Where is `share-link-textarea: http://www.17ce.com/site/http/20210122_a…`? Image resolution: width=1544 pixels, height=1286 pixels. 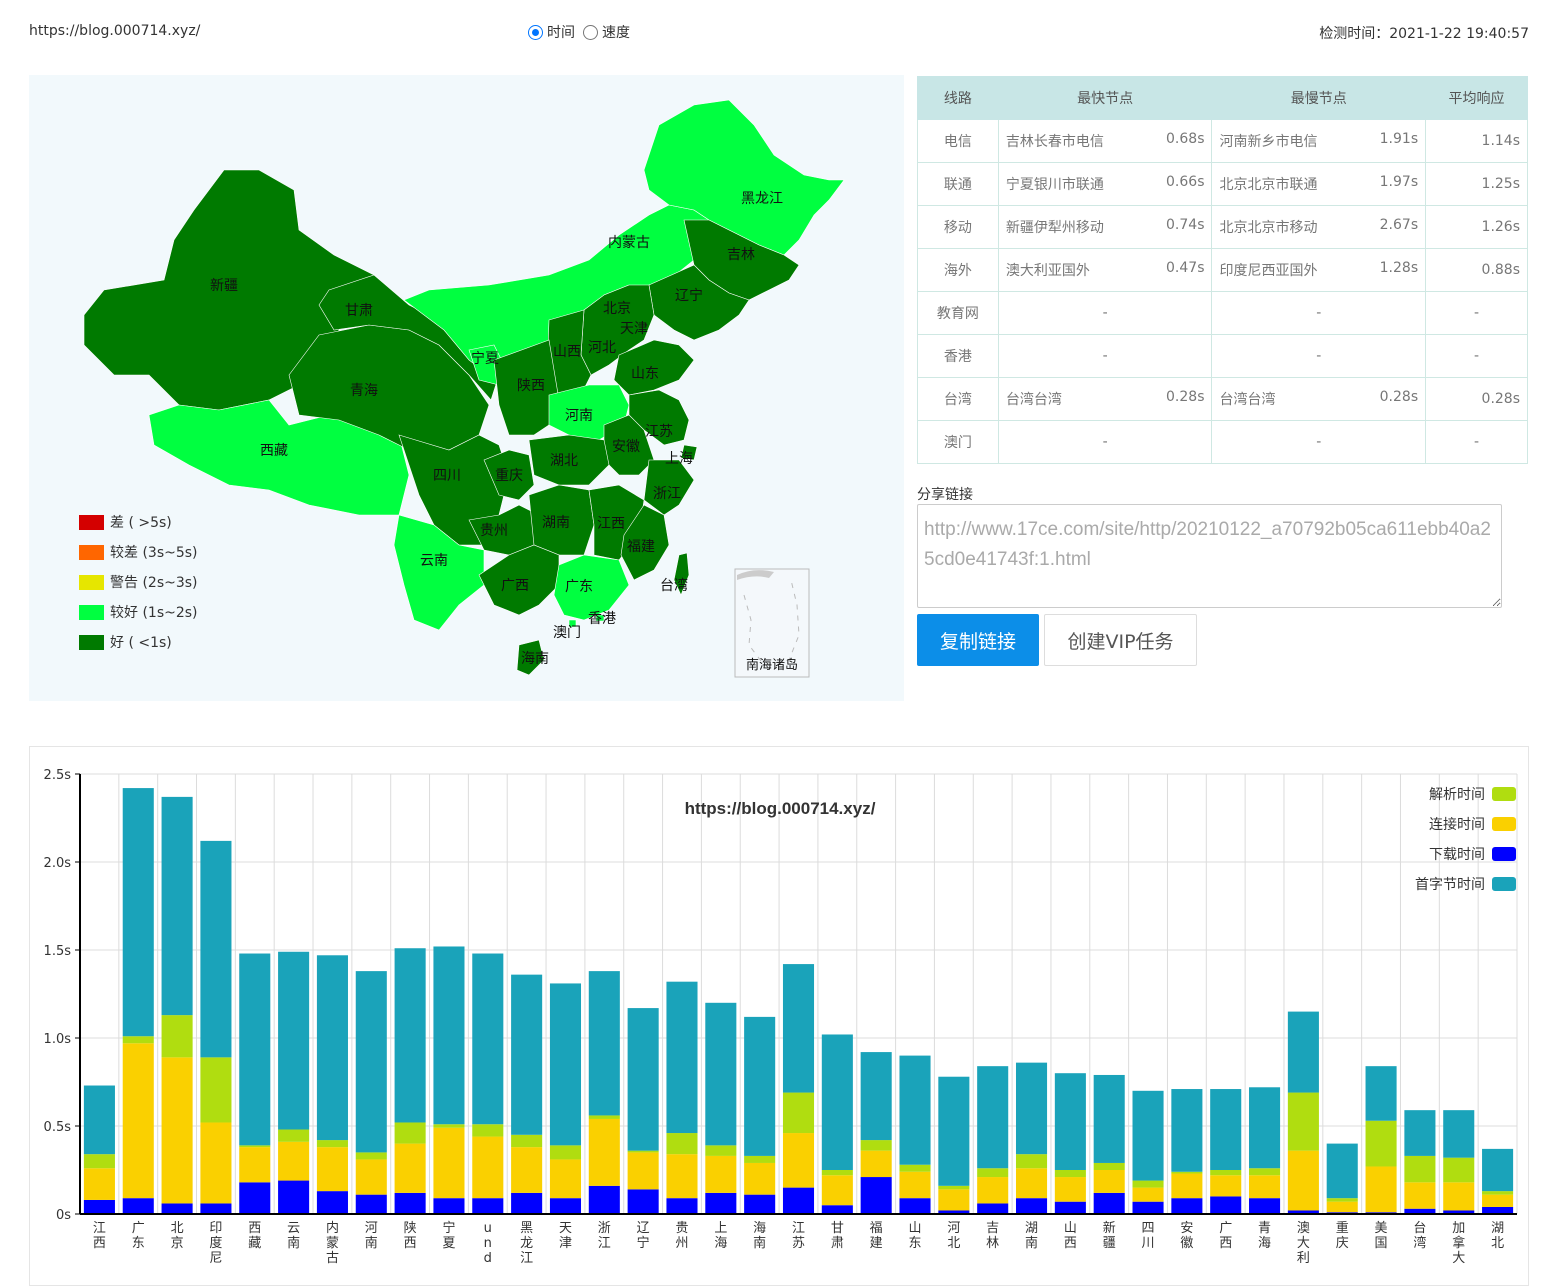
share-link-textarea: http://www.17ce.com/site/http/20210122_a… is located at coordinates (1209, 556).